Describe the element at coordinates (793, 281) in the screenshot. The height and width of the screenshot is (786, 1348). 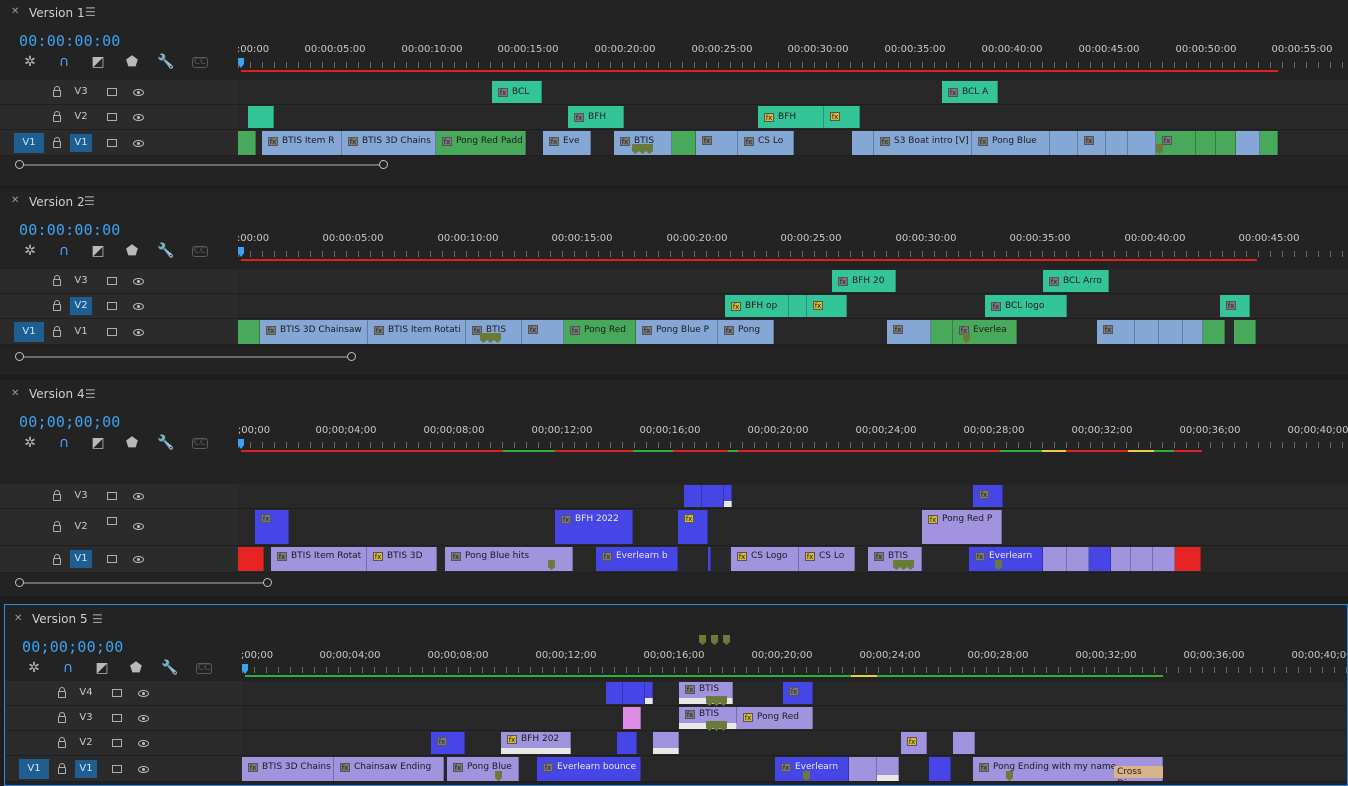
I see `track-v3: fx BFH 20 fx BCL Arro` at that location.